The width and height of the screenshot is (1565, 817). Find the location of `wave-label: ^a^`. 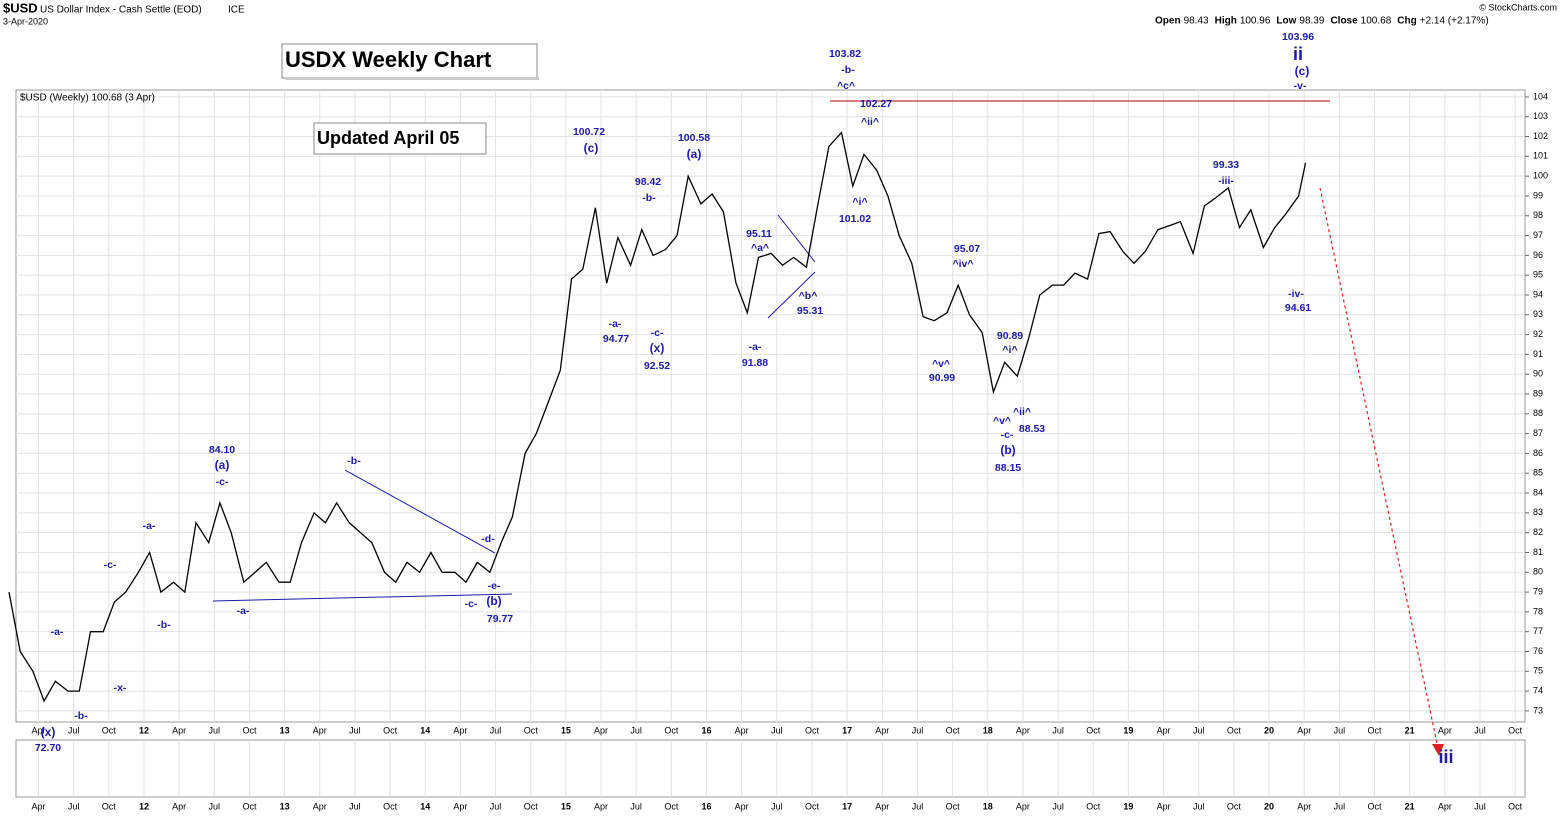

wave-label: ^a^ is located at coordinates (760, 248).